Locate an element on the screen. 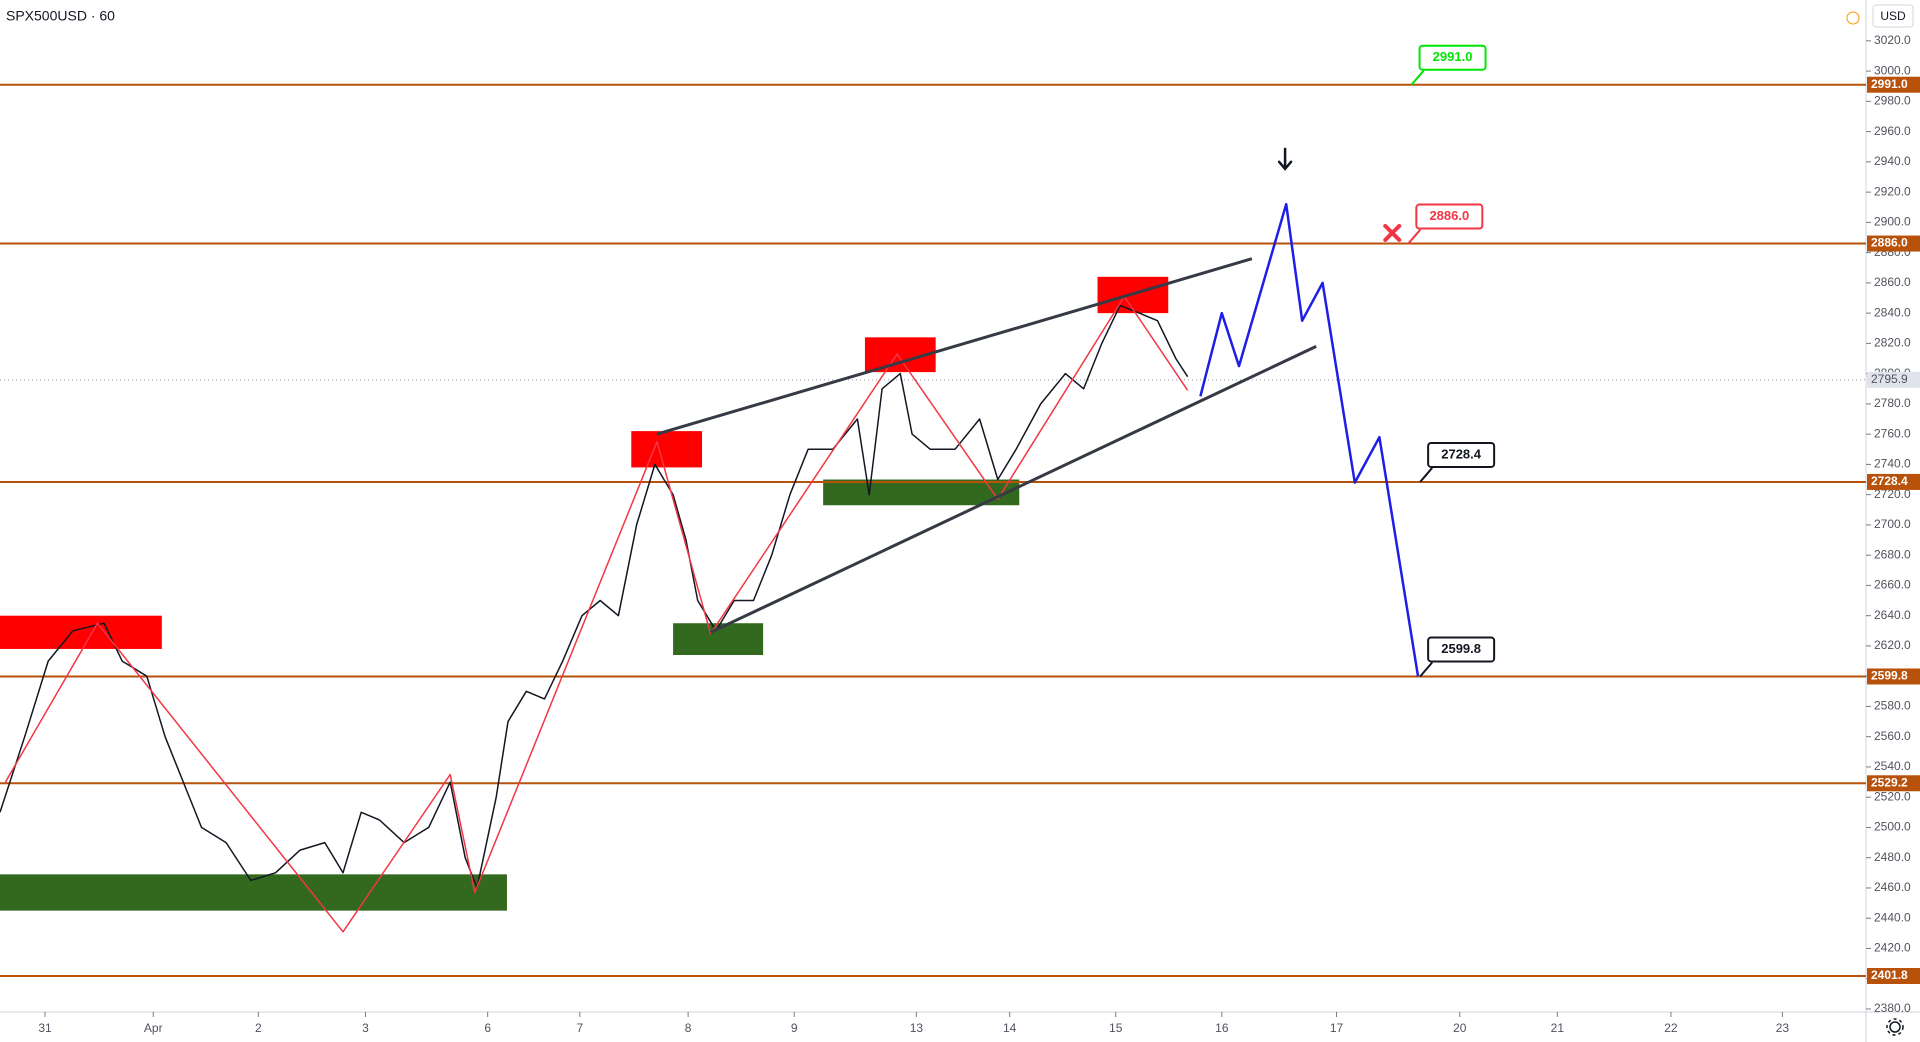  y-tick-label: 2740.0 is located at coordinates (1892, 464).